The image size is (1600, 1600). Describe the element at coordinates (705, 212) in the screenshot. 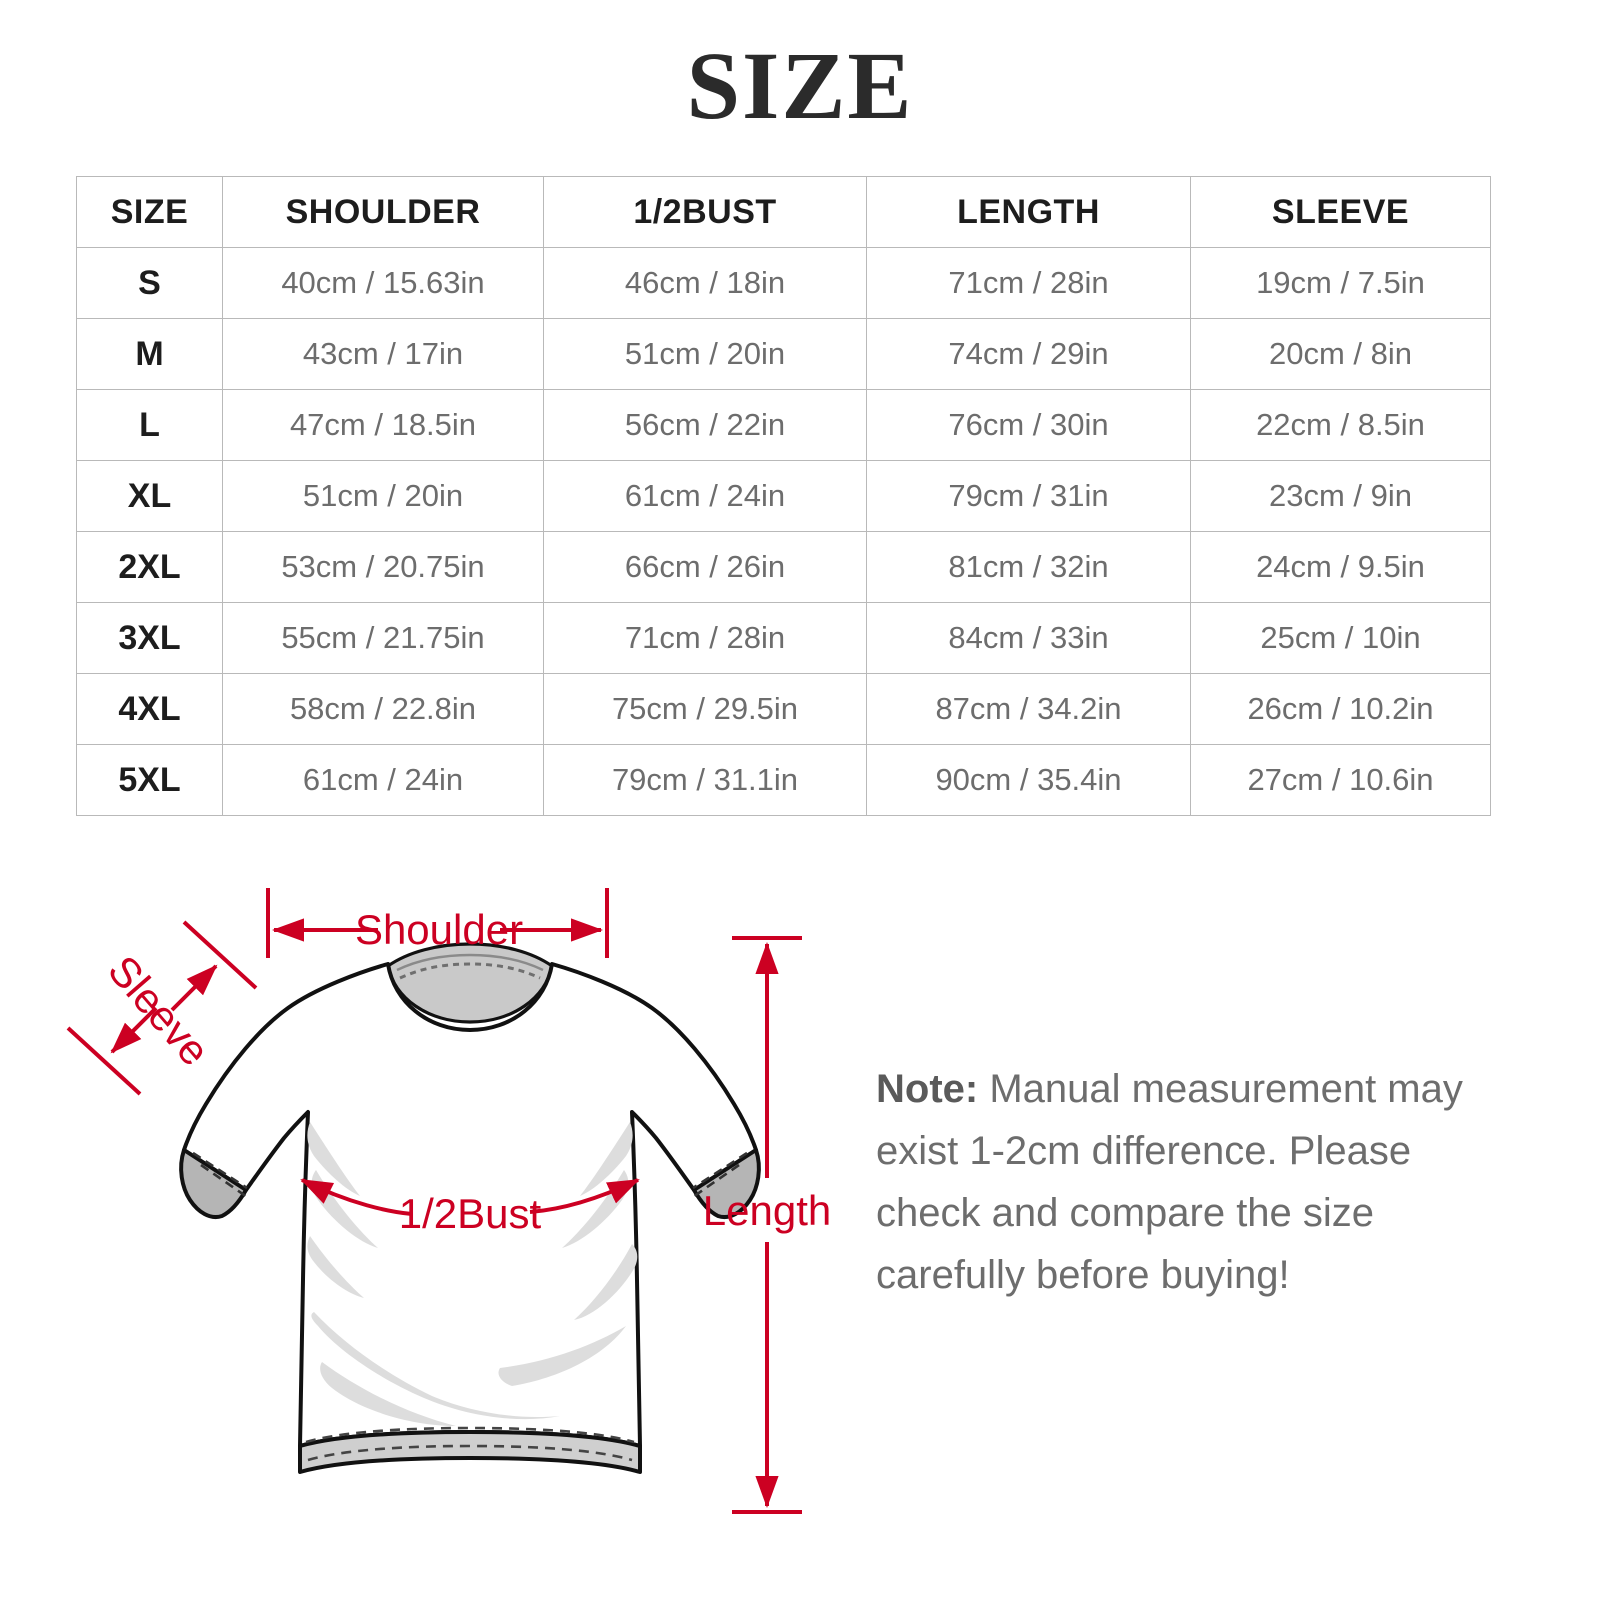

I see `column-header-bust: 1/2BUST` at that location.